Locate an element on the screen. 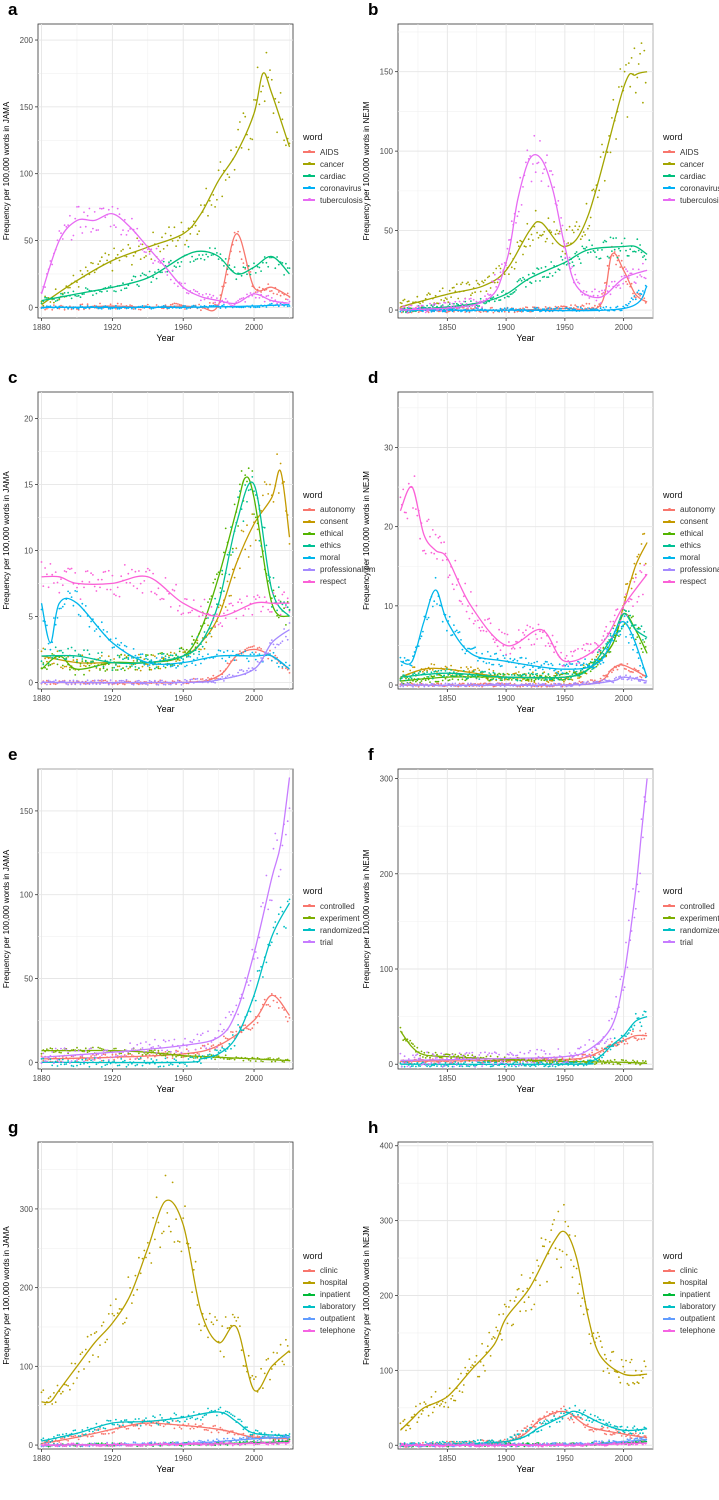  x-axis-title: Year is located at coordinates (525, 1089).